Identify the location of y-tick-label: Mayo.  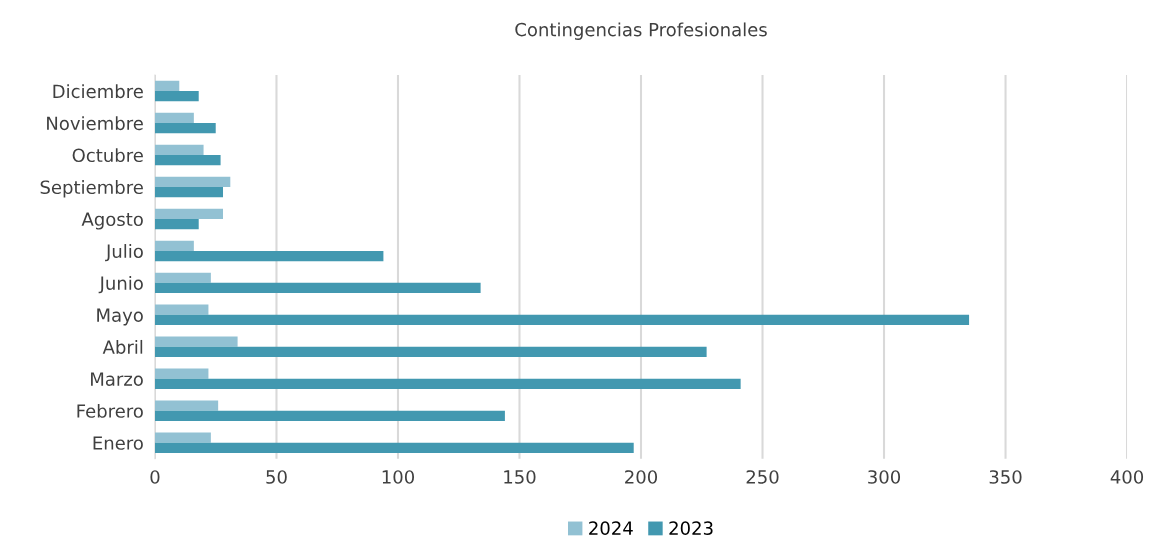
(120, 317).